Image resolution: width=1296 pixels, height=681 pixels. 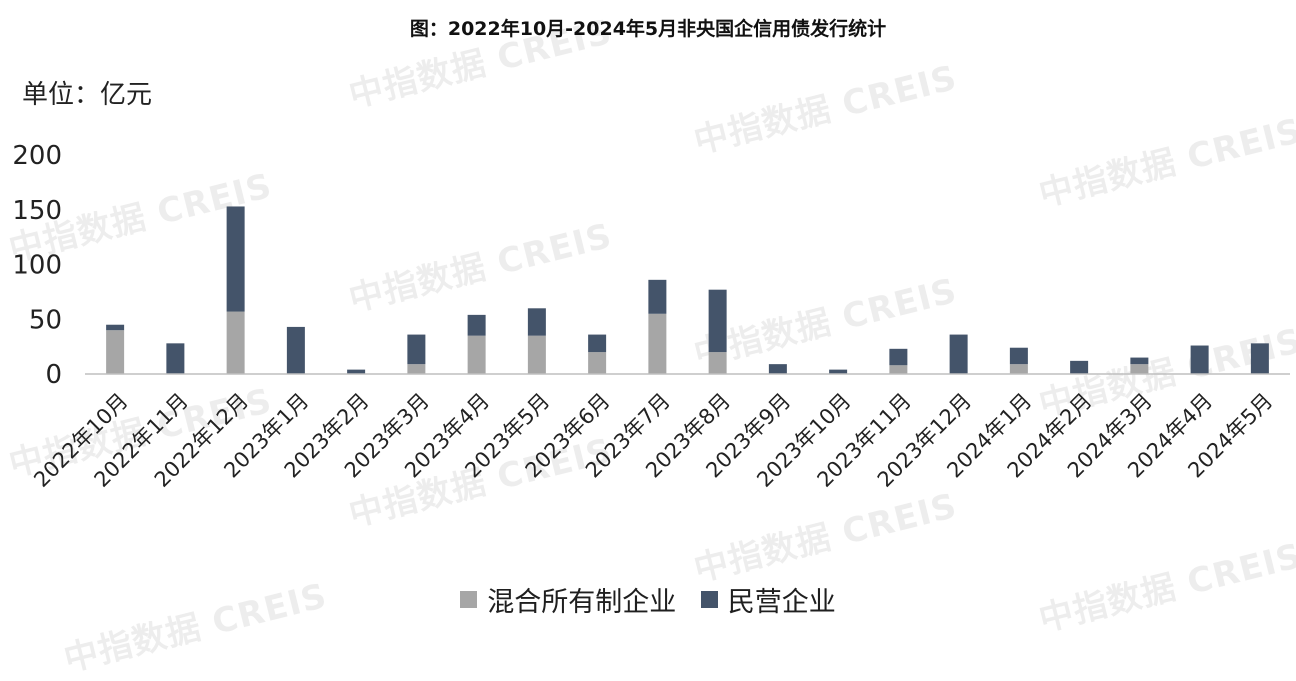 What do you see at coordinates (648, 29) in the screenshot?
I see `chart-title: 图：2022年10月-2024年5月非央国企信用债发行统计` at bounding box center [648, 29].